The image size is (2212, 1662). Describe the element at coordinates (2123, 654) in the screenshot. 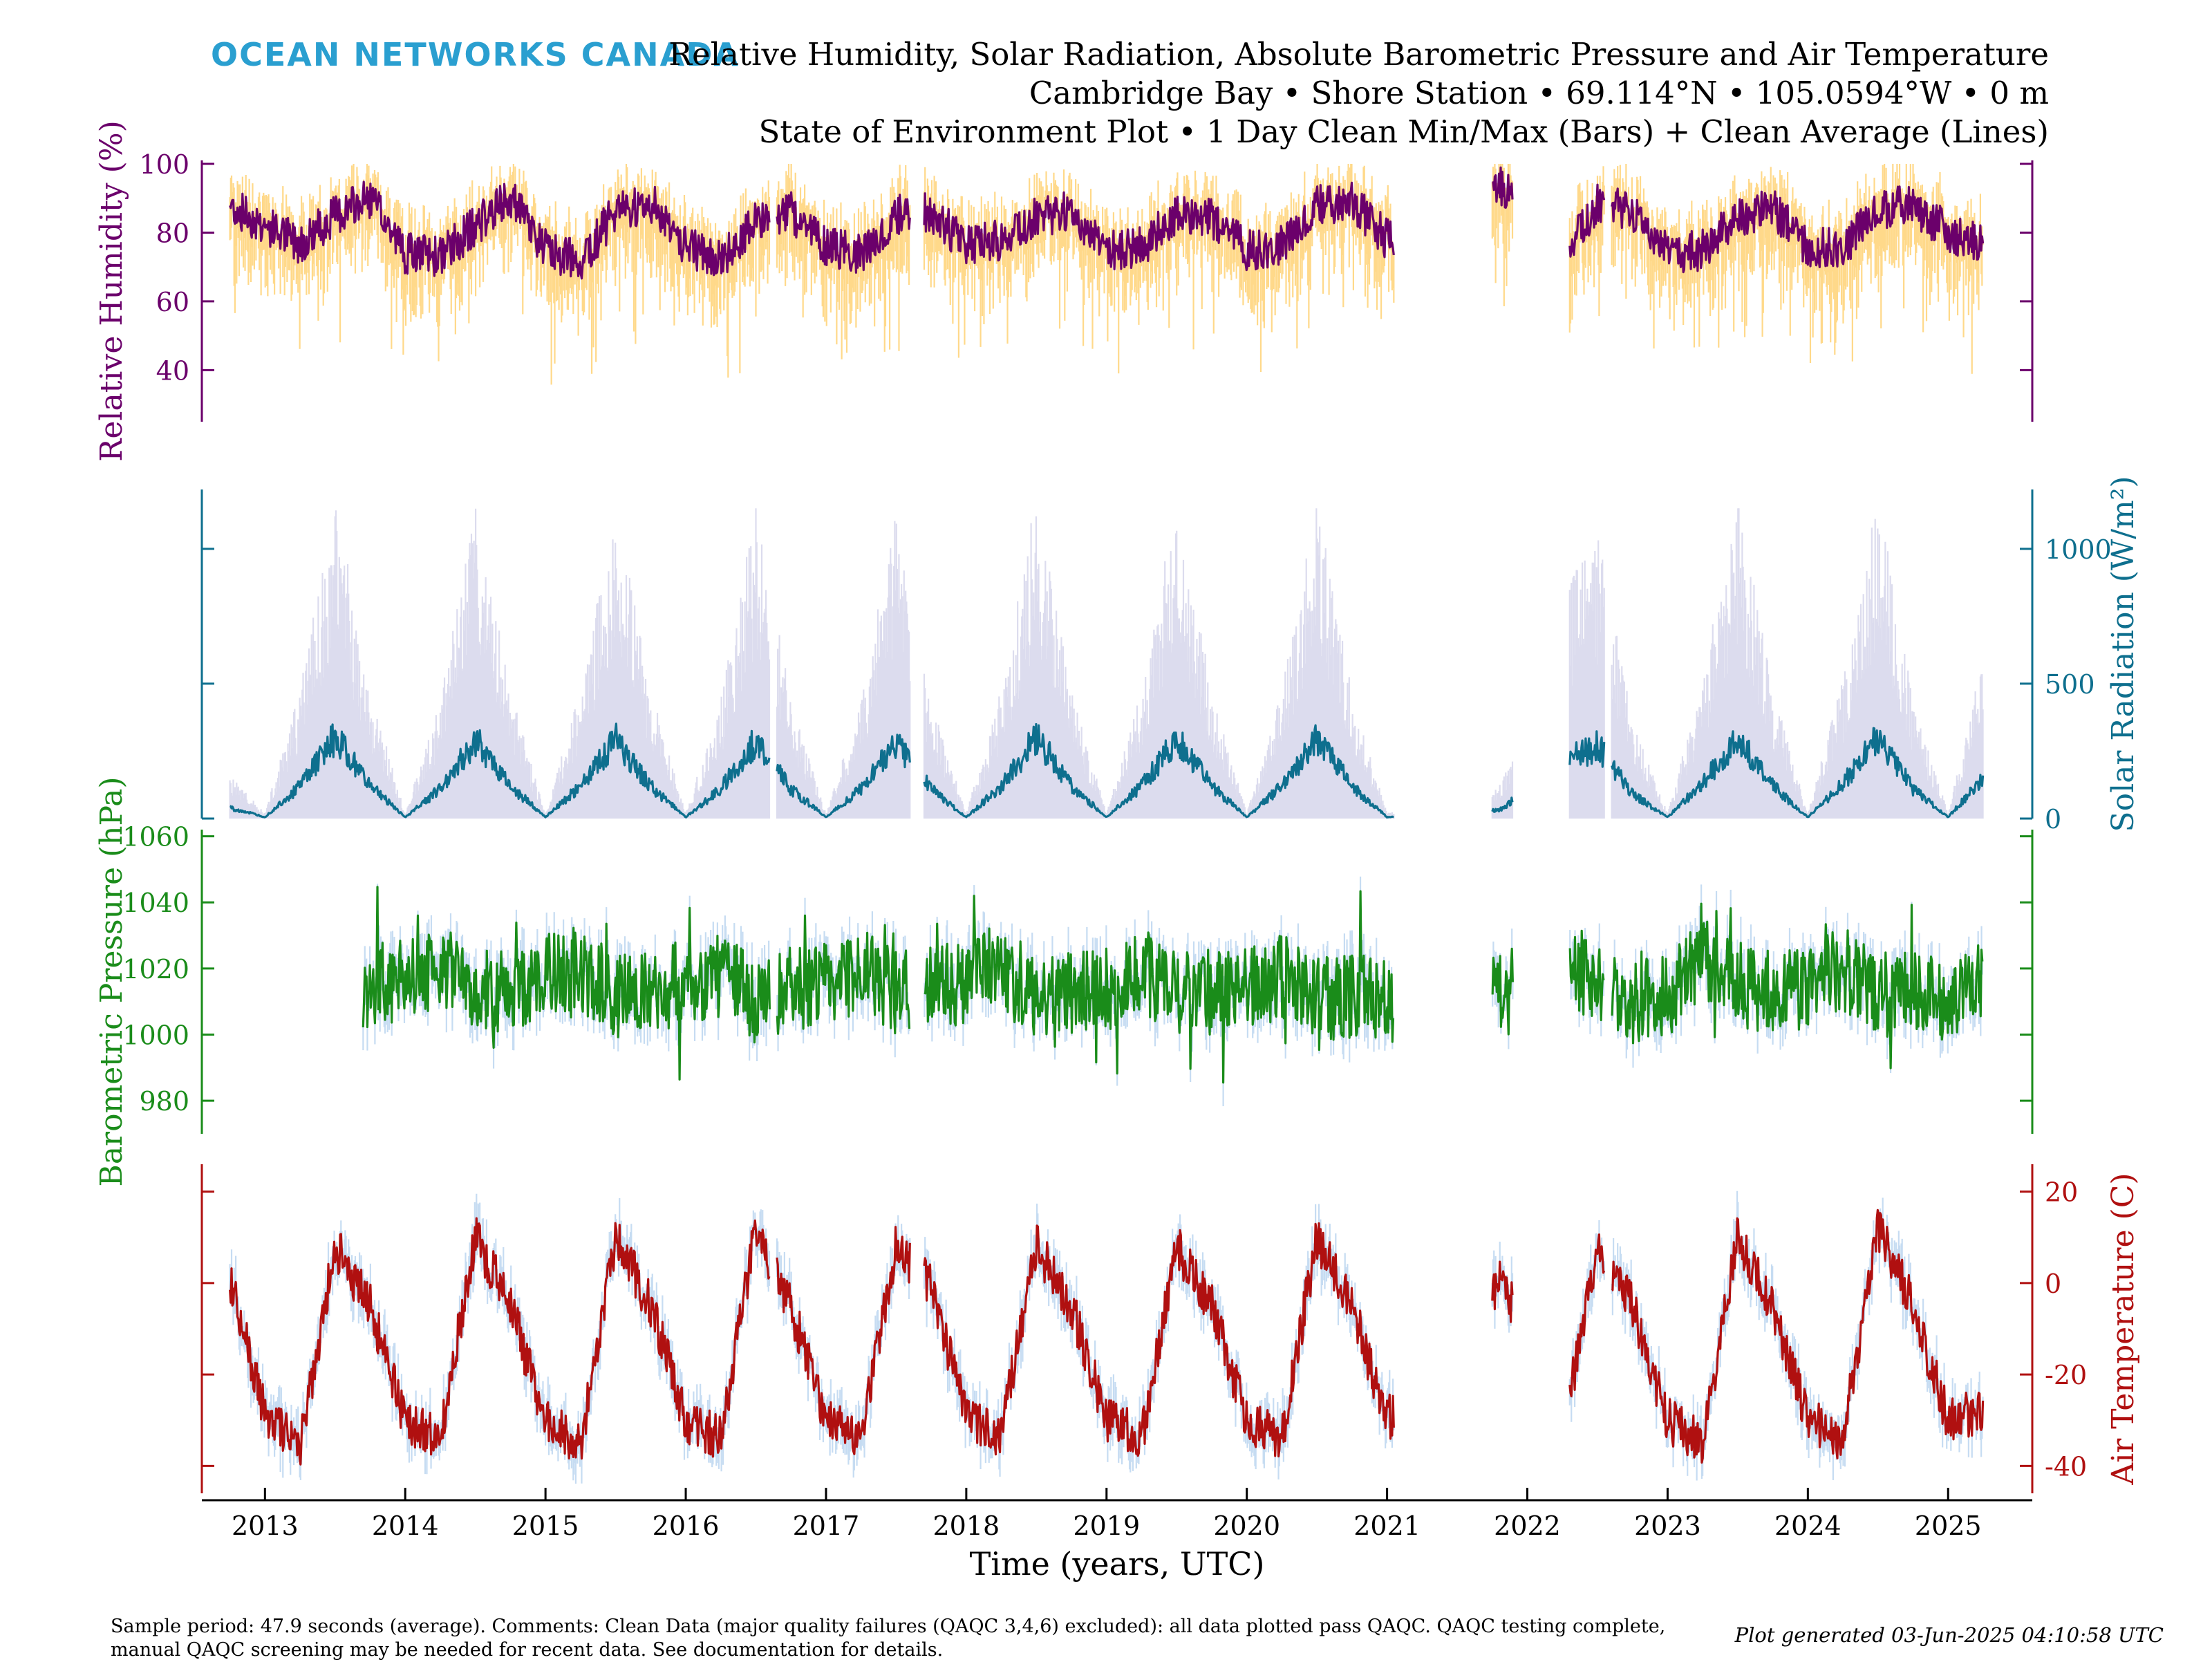

I see `y-axis-label: Solar Radiation (W/m²)` at that location.